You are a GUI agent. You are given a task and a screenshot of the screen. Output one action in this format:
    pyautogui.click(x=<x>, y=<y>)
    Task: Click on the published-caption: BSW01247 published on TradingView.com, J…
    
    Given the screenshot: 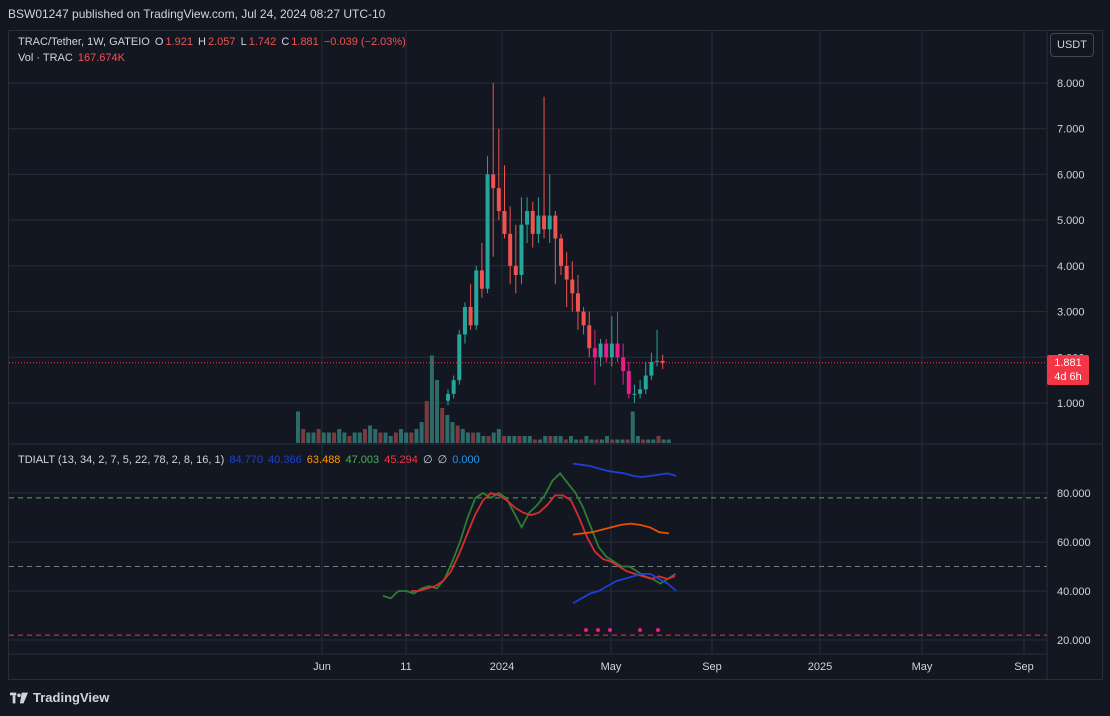 What is the action you would take?
    pyautogui.click(x=197, y=14)
    